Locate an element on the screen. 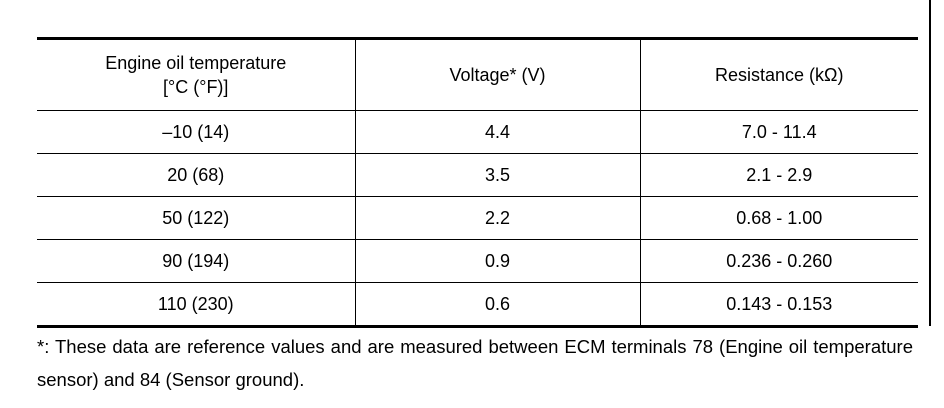 This screenshot has height=408, width=944. table-cell: –10 (14) is located at coordinates (196, 132).